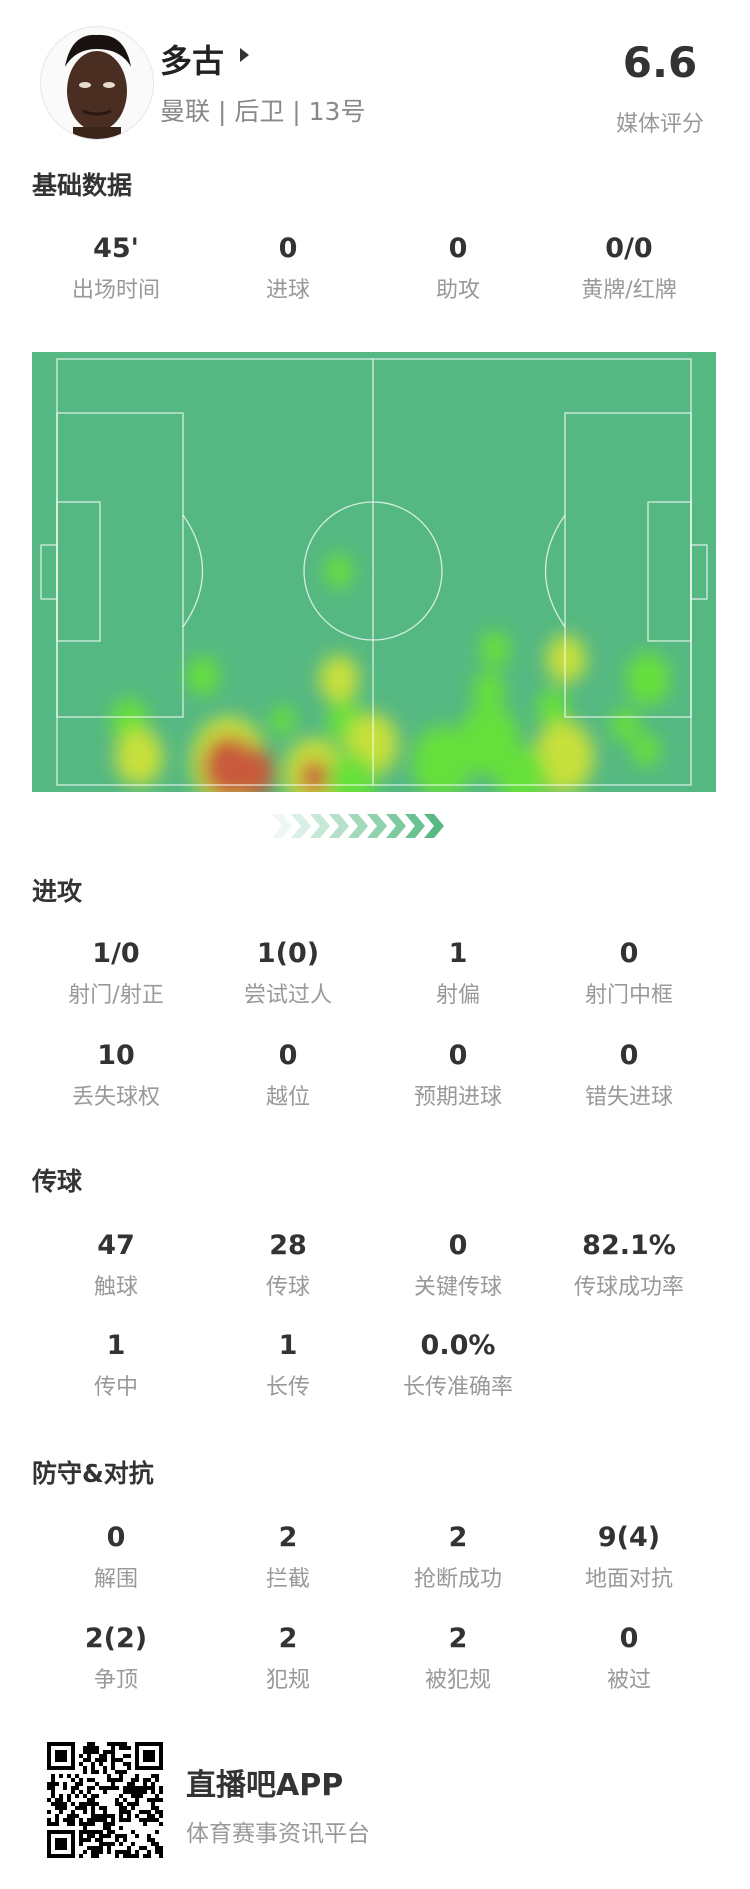 The height and width of the screenshot is (1889, 750). What do you see at coordinates (263, 111) in the screenshot?
I see `player-info: 曼联 | 后卫 | 13号` at bounding box center [263, 111].